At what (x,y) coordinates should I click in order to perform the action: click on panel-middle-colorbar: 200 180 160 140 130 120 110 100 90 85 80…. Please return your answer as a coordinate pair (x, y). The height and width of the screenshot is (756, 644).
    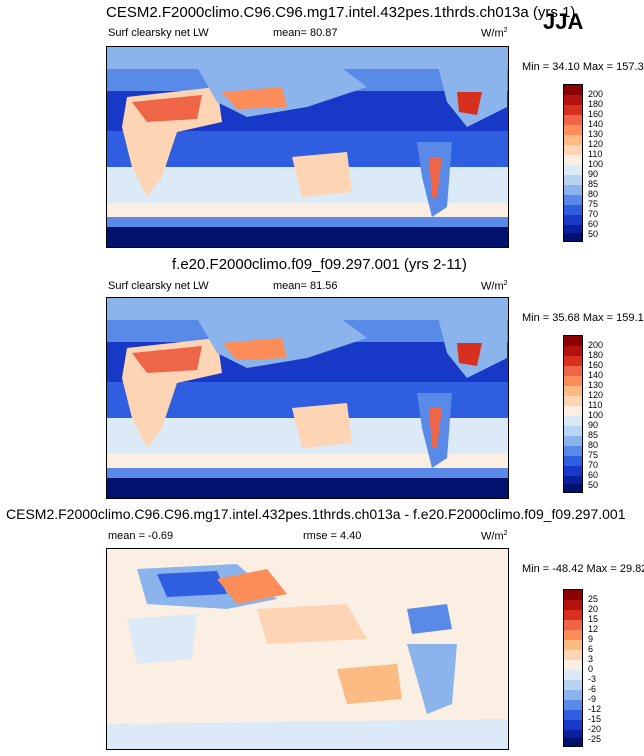
    Looking at the image, I should click on (583, 414).